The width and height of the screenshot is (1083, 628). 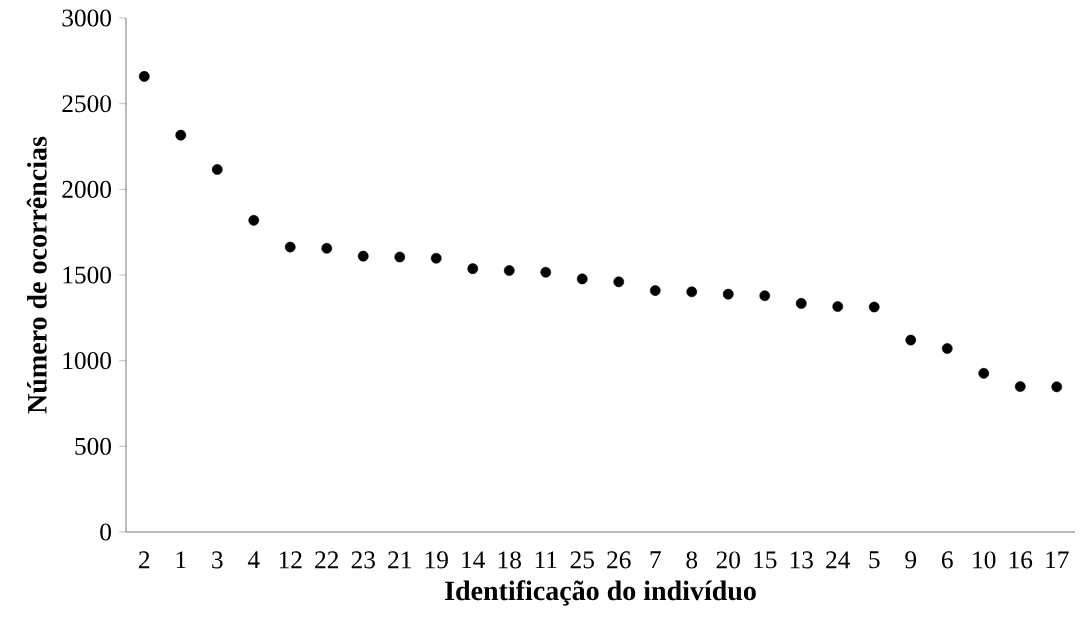 I want to click on x-tick-label: 26, so click(x=619, y=560).